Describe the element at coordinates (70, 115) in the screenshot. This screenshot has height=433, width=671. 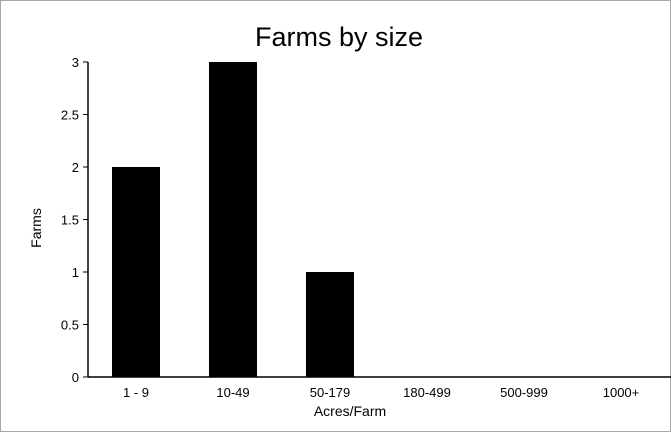
I see `y-tick-label: 2.5` at that location.